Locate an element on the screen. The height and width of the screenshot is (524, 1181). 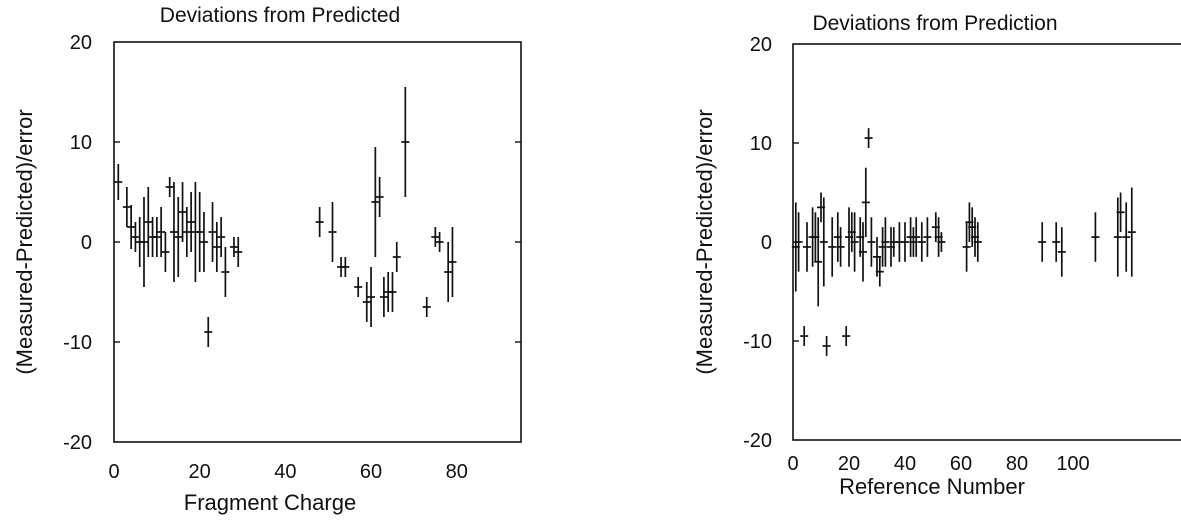
x-tick-label: 40 is located at coordinates (285, 472).